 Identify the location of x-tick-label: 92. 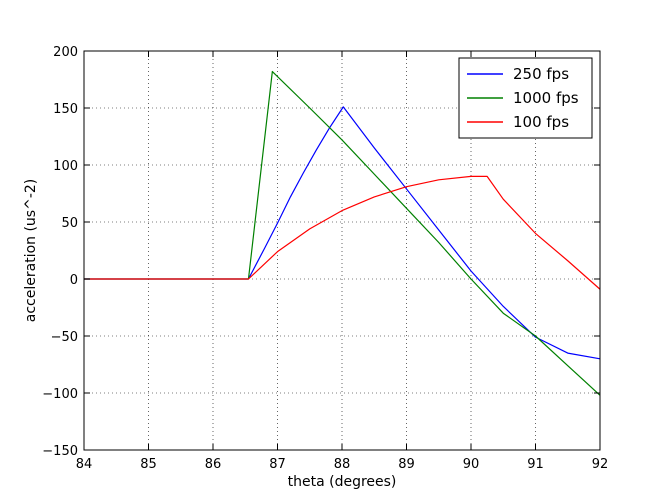
(600, 464).